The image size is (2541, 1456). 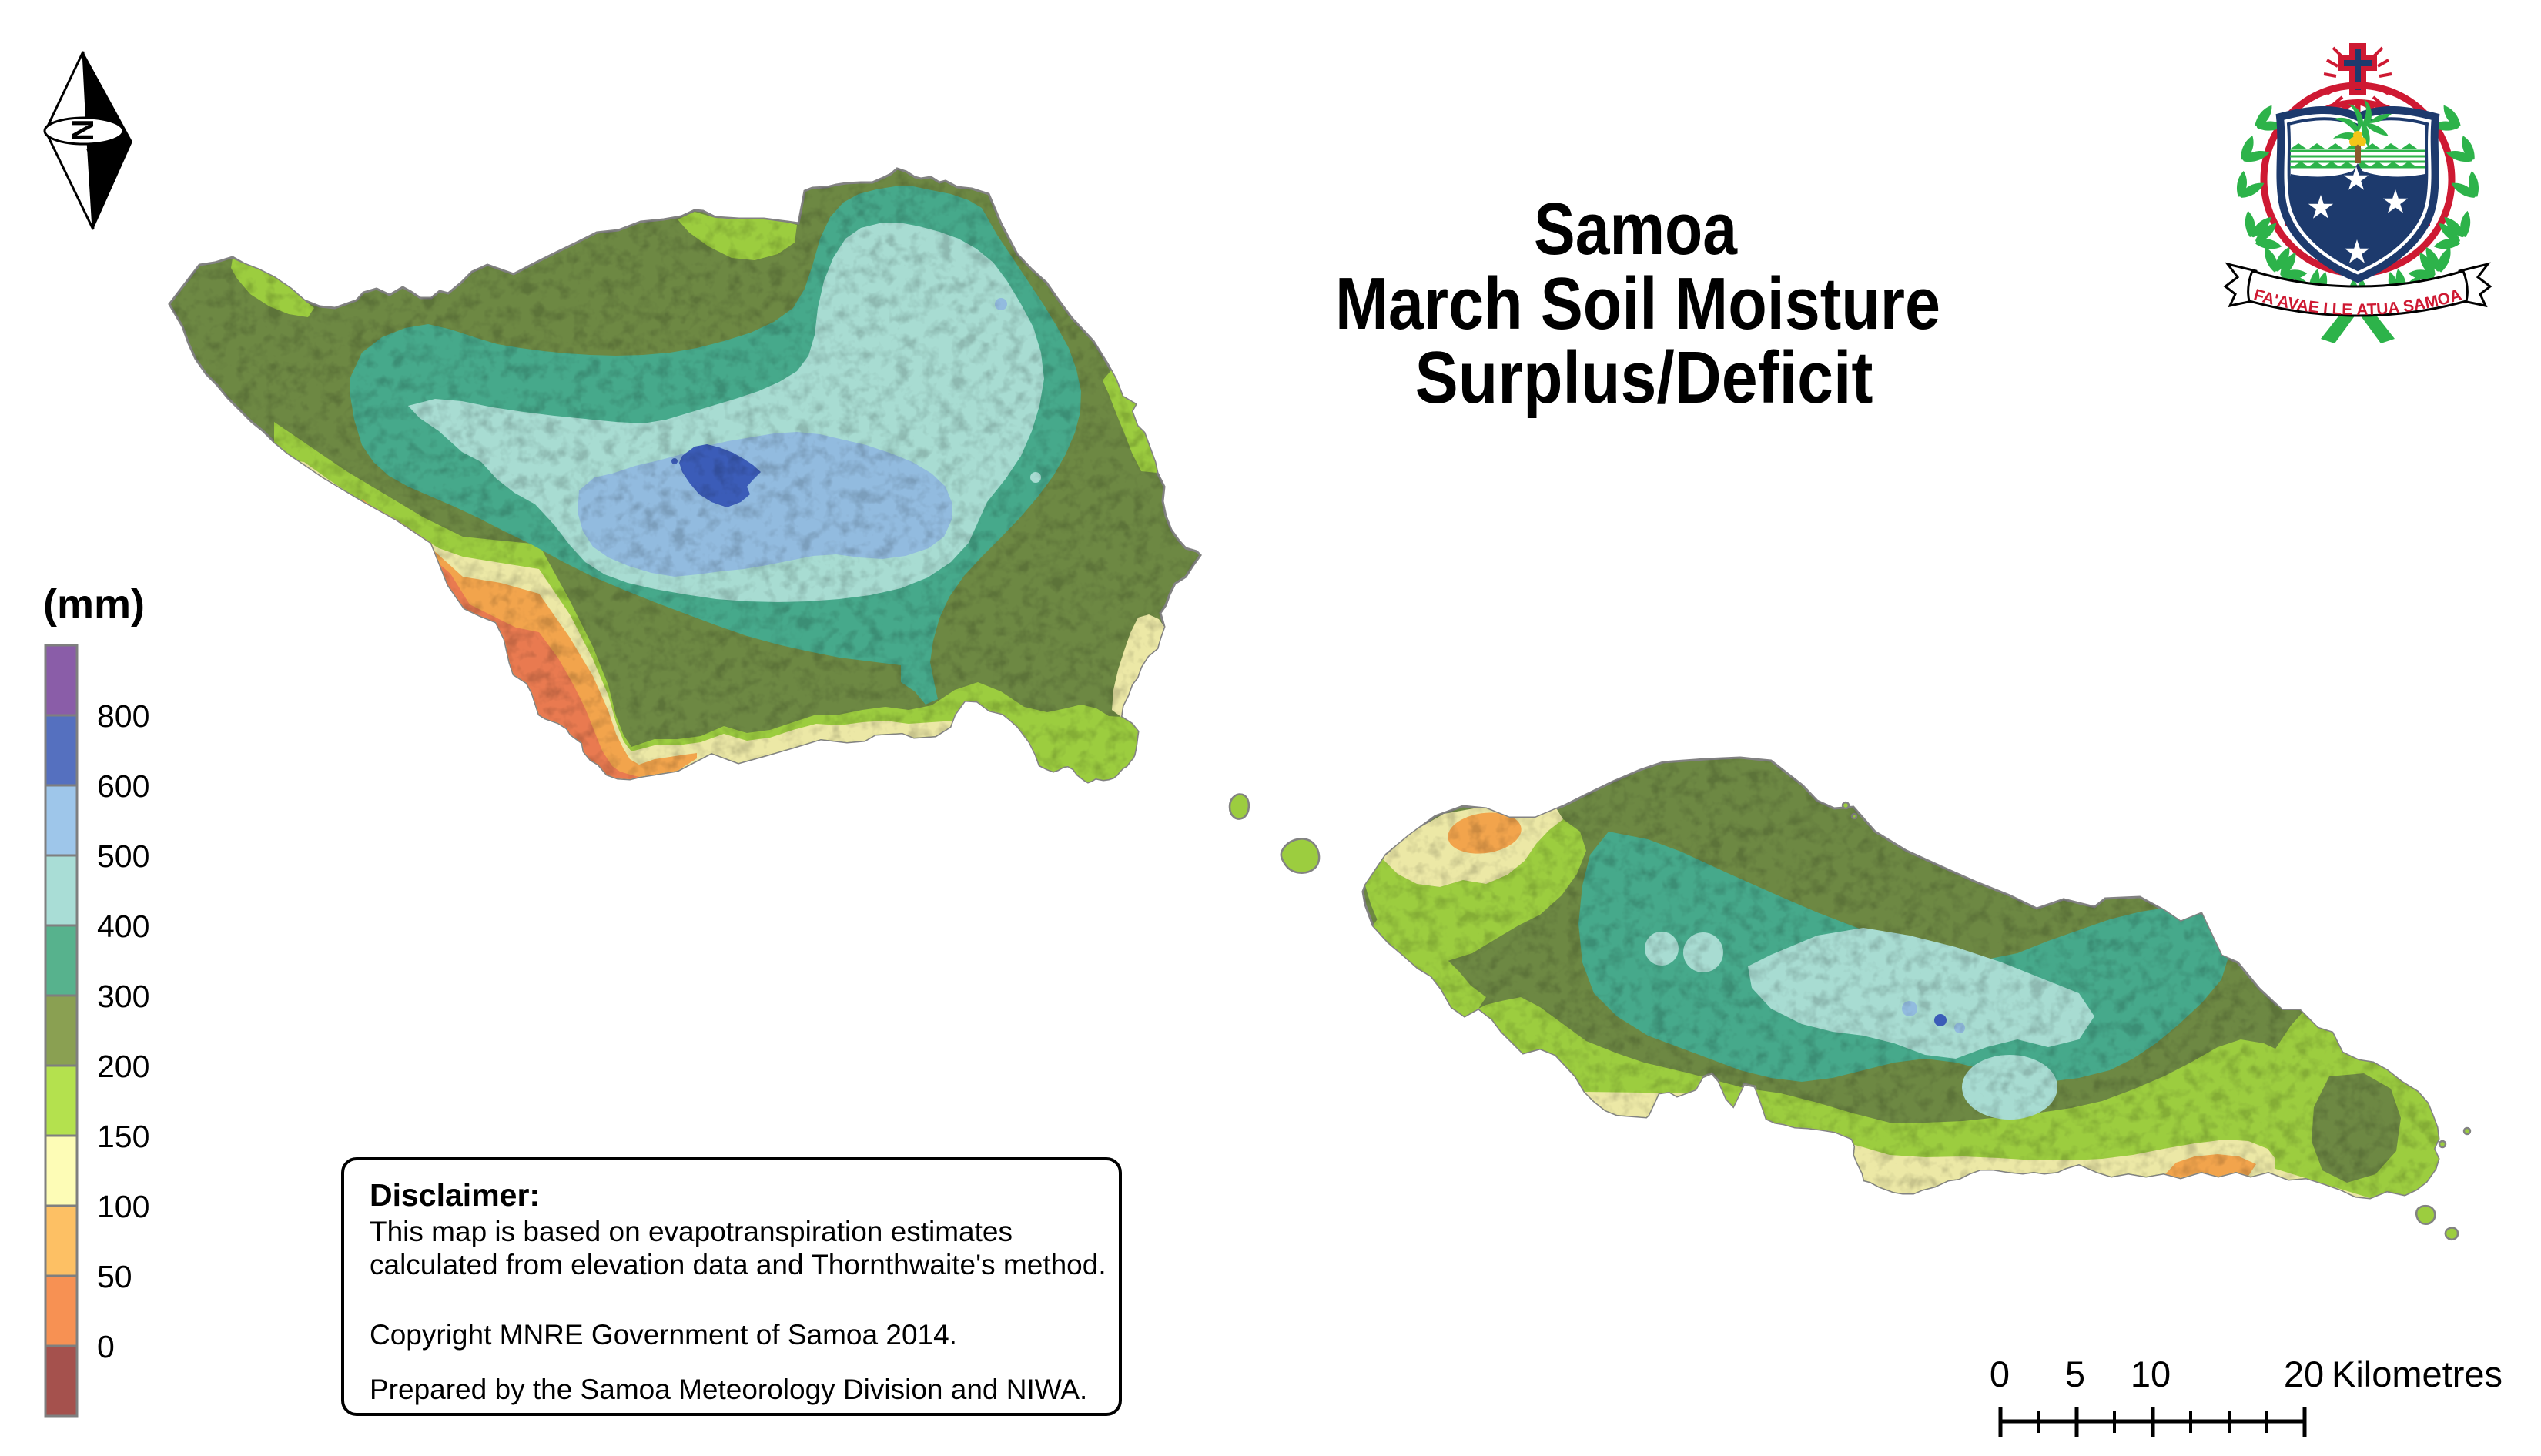 I want to click on svg-text: 500, so click(x=123, y=856).